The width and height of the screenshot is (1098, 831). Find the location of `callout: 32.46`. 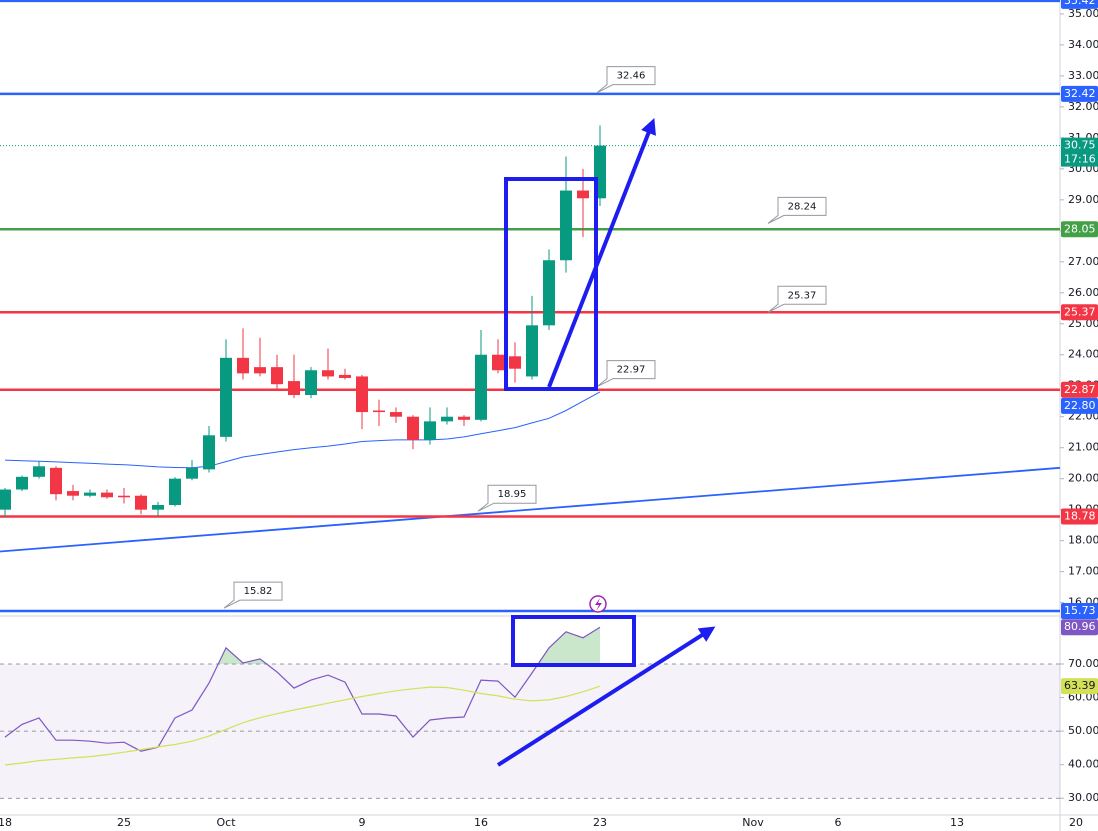

callout: 32.46 is located at coordinates (626, 80).